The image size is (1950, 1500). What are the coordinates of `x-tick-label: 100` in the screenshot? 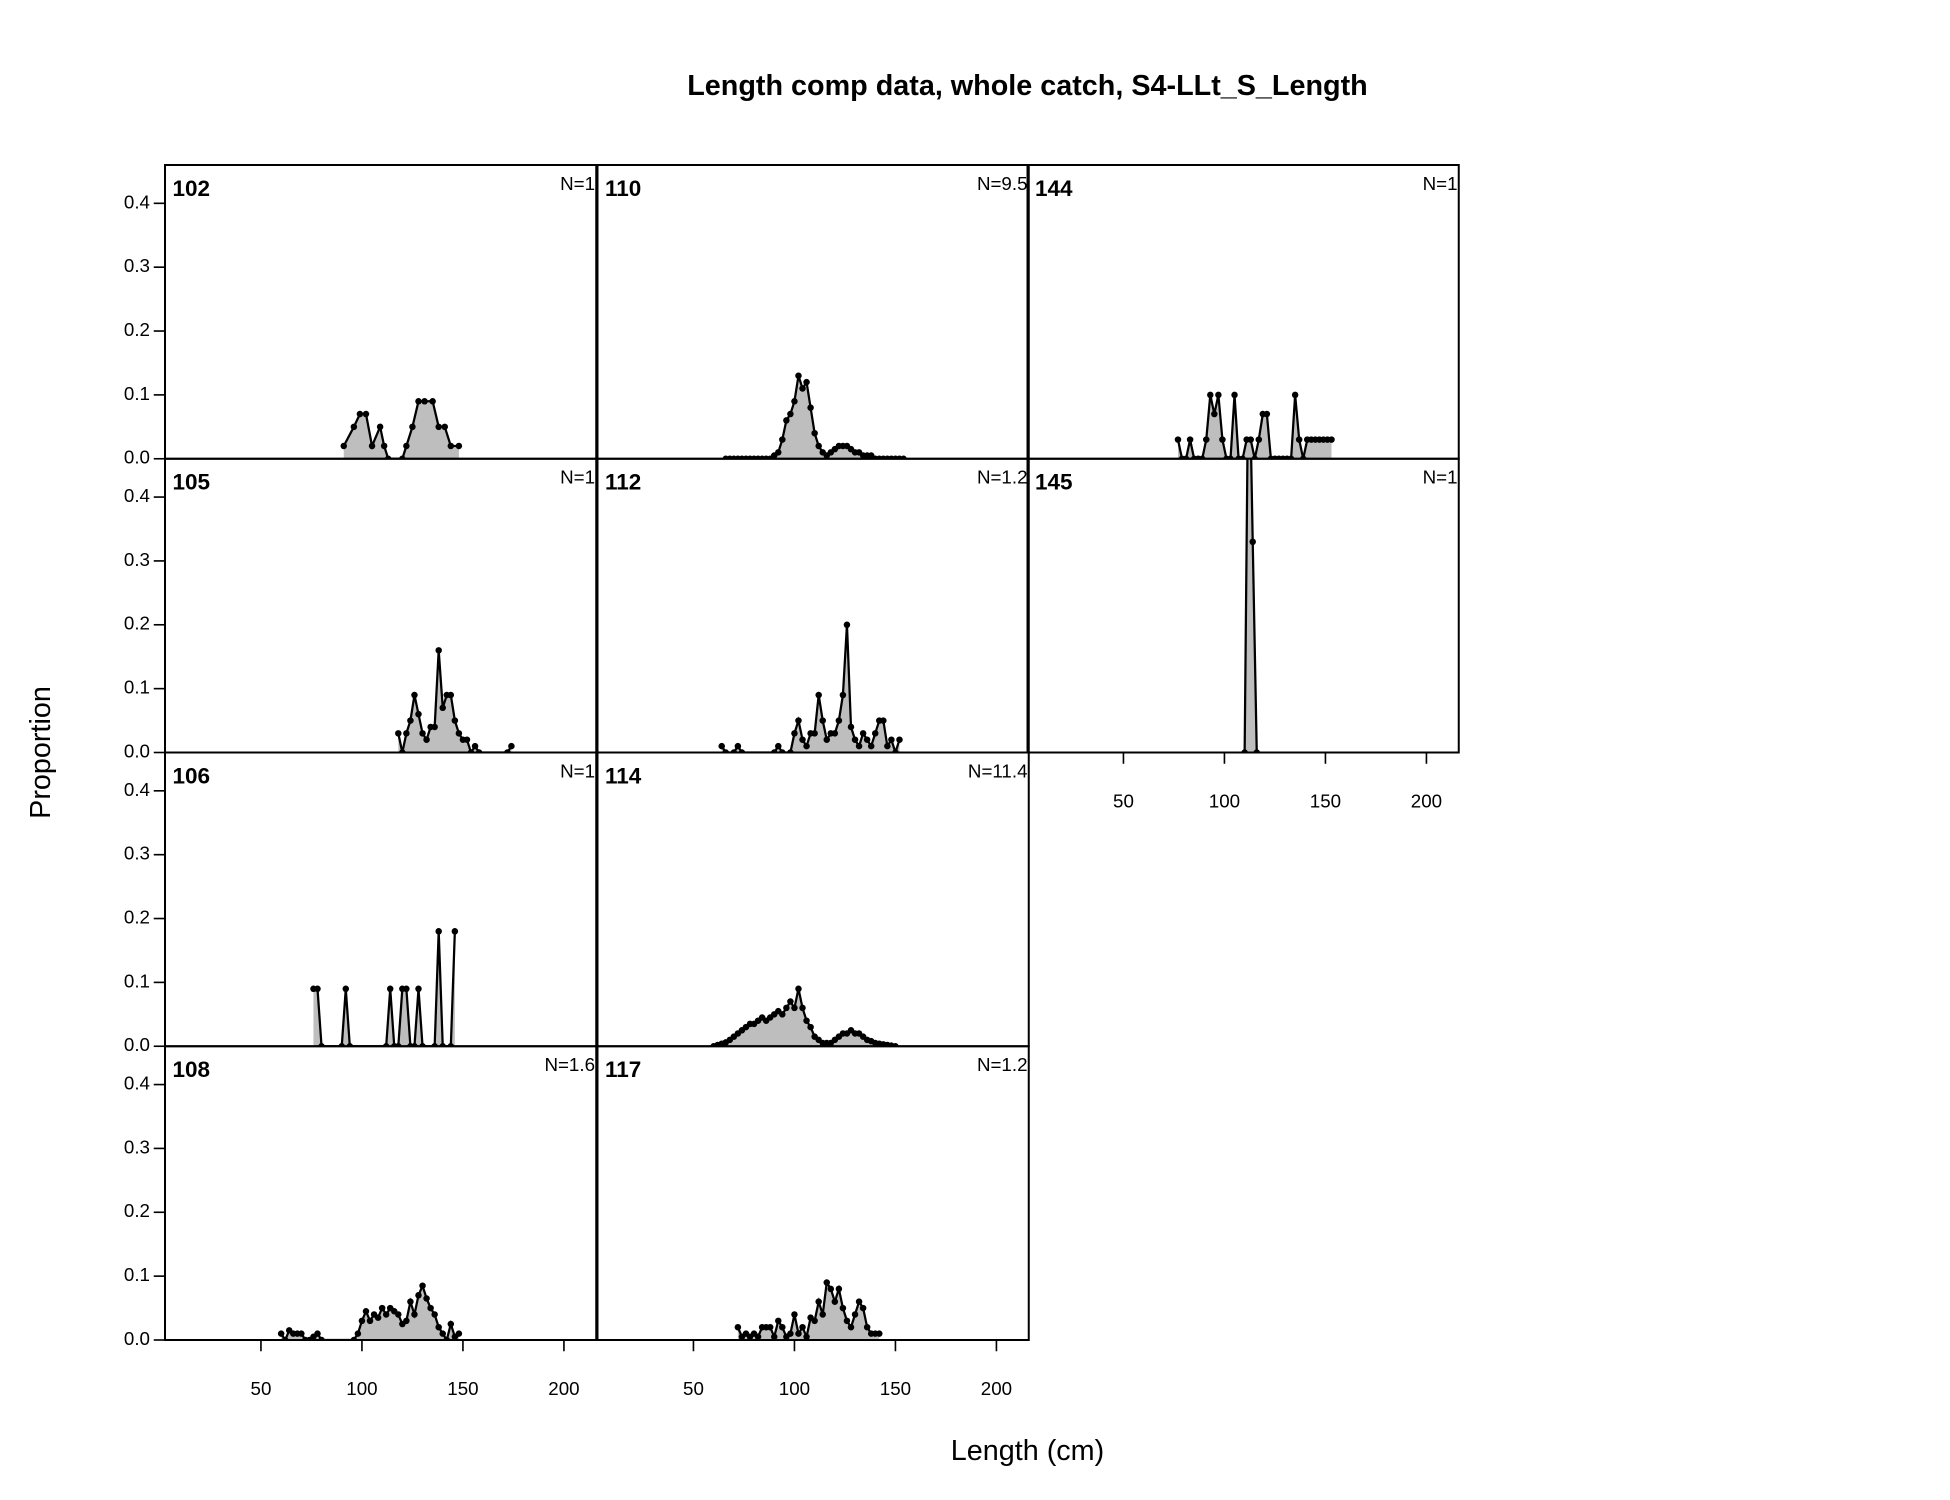 It's located at (794, 1388).